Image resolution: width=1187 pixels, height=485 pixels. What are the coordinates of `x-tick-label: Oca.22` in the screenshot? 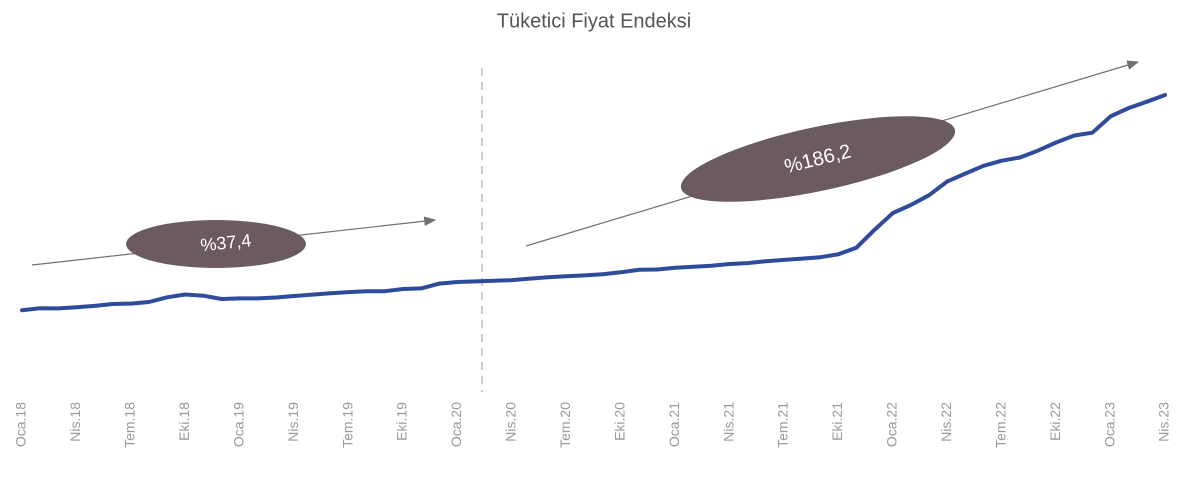 It's located at (892, 424).